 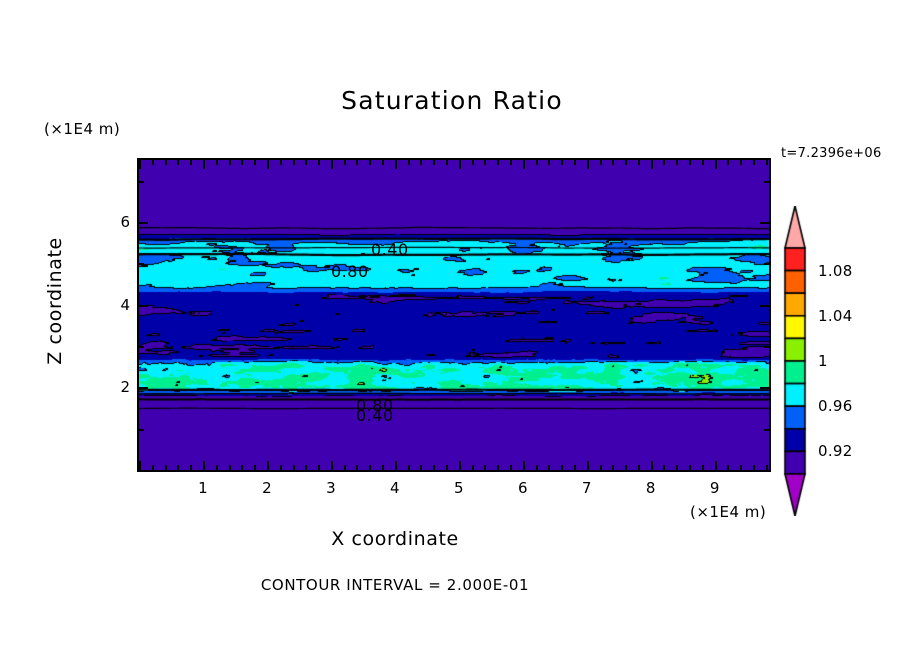 I want to click on y-axis-title: Z coordinate, so click(x=55, y=301).